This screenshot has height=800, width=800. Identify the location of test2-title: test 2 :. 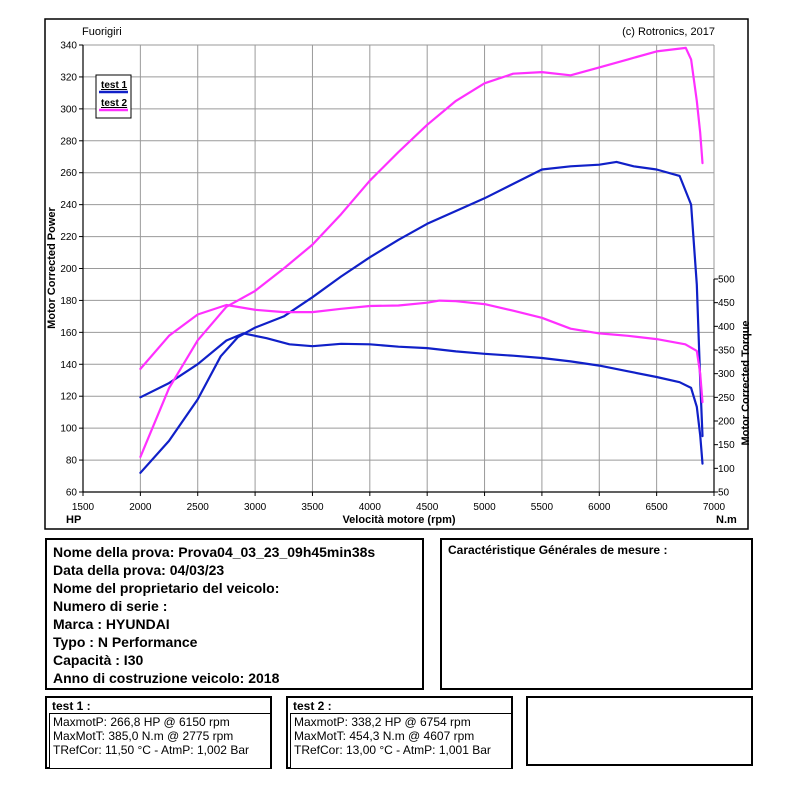
(312, 706).